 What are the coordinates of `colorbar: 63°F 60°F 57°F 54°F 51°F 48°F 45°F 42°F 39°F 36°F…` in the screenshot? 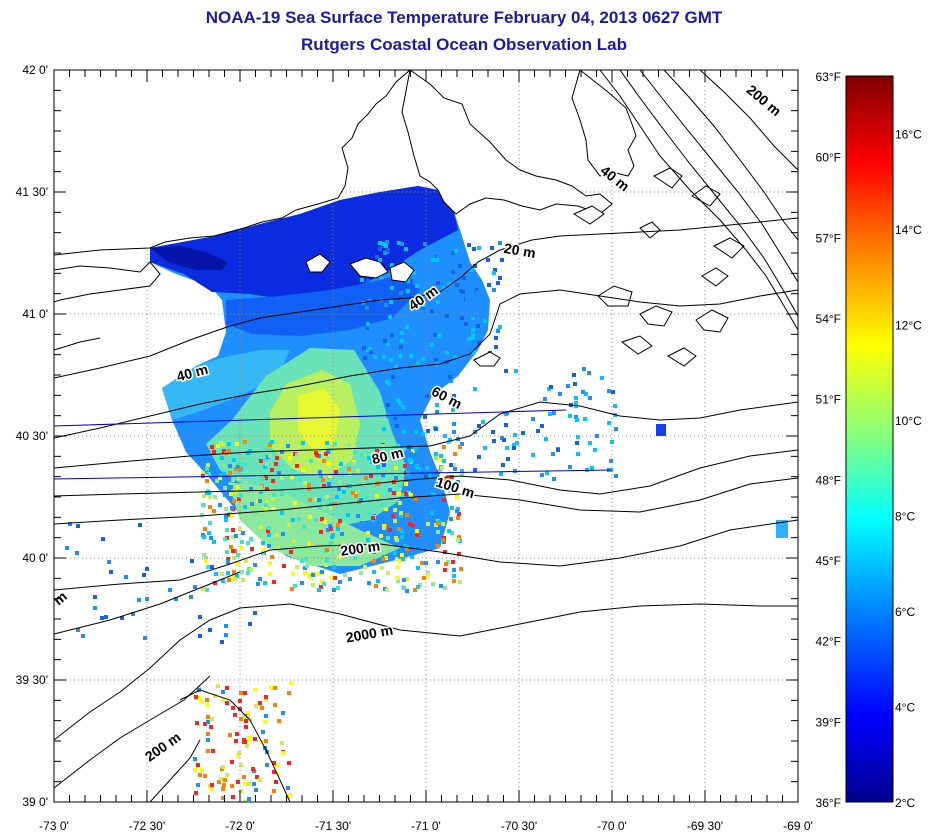 It's located at (869, 440).